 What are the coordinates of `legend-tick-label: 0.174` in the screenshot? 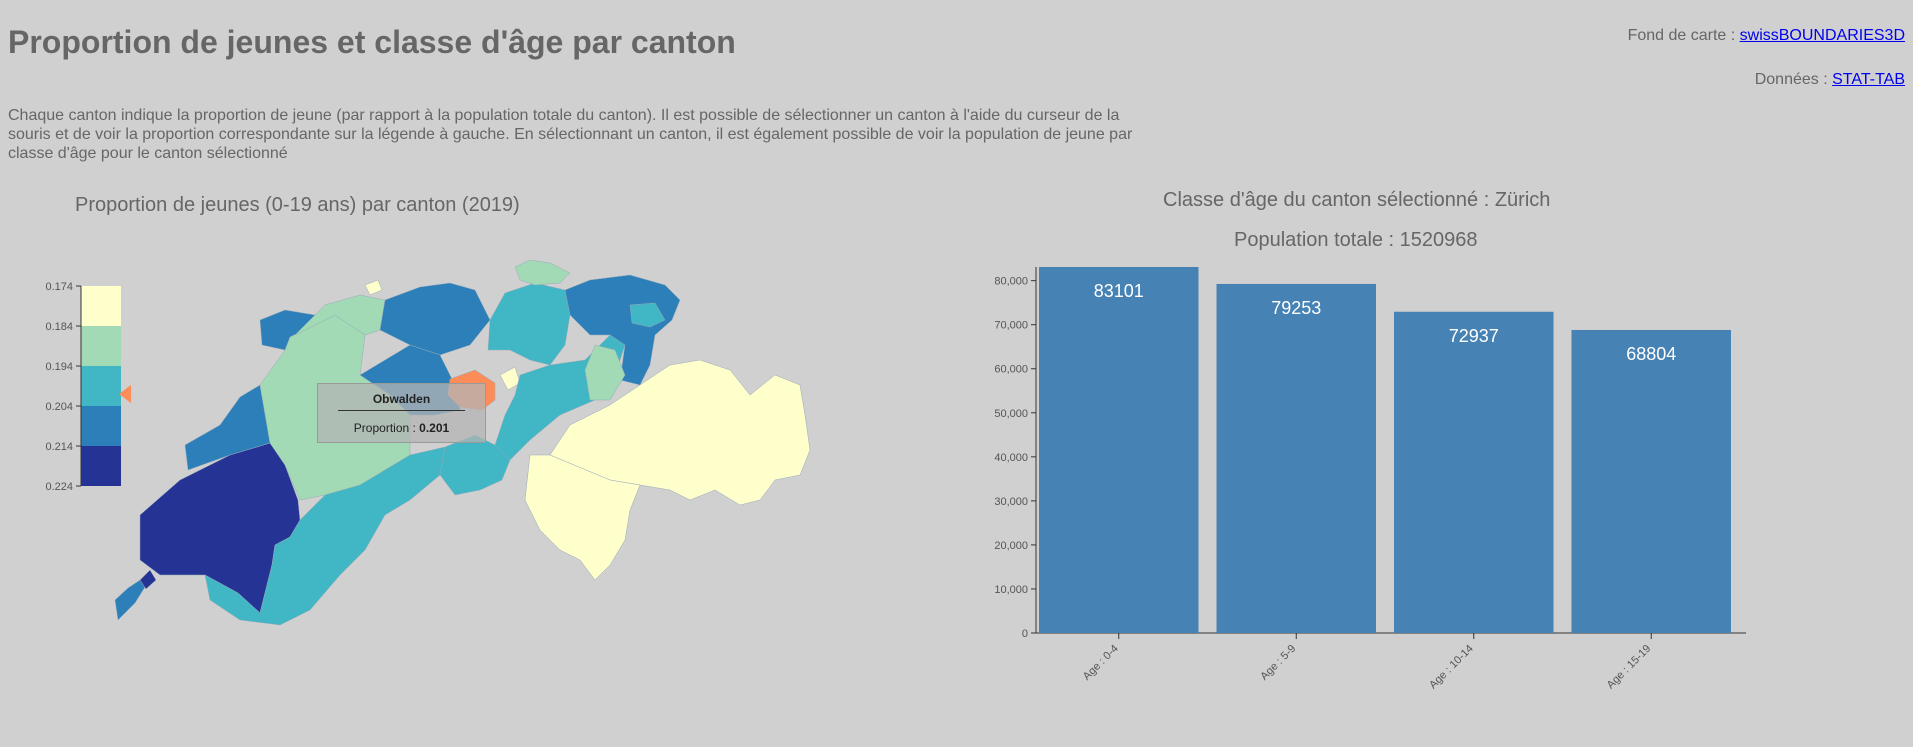 It's located at (59, 287).